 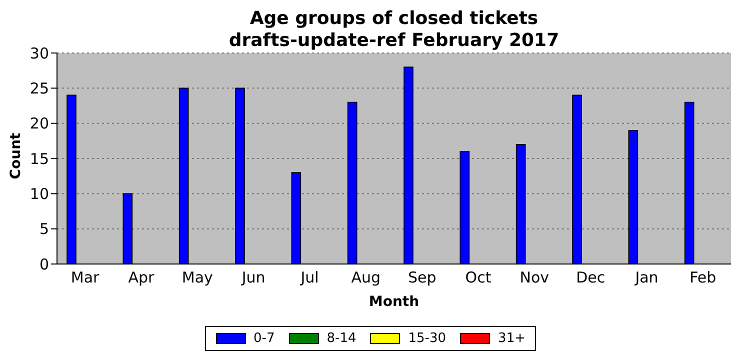 I want to click on x-tick-label: Sep, so click(x=422, y=277).